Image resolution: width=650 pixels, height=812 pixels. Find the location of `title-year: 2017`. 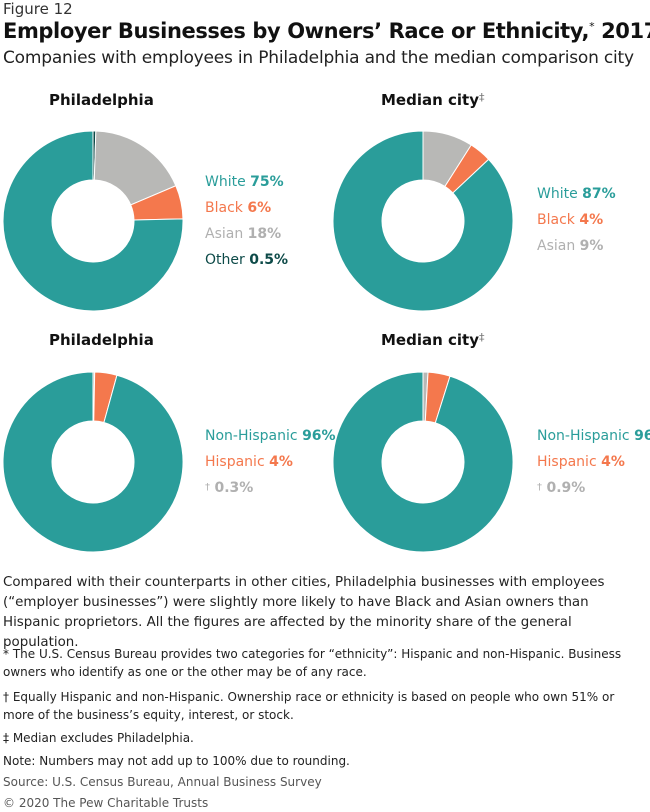

title-year: 2017 is located at coordinates (625, 31).